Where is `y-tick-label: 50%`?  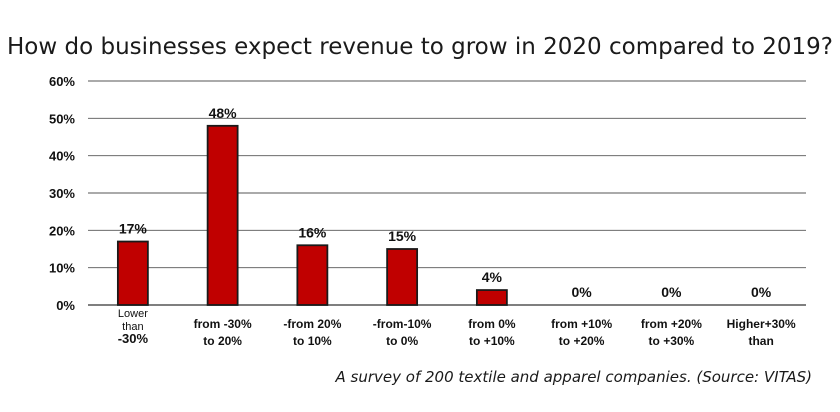
y-tick-label: 50% is located at coordinates (62, 118).